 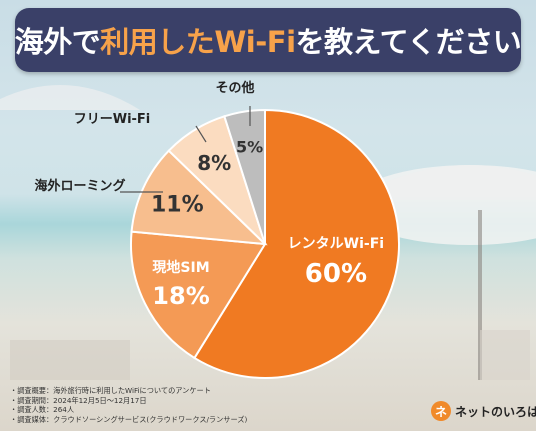 What do you see at coordinates (249, 147) in the screenshot?
I see `slice-value: 5%` at bounding box center [249, 147].